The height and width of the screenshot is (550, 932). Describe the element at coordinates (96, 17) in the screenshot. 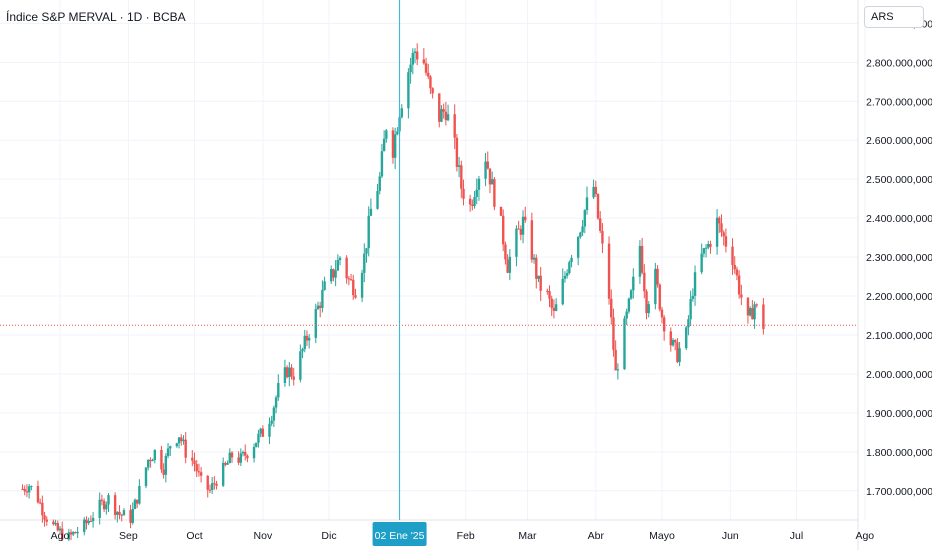

I see `chart-title: Índice S&P MERVAL · 1D · BCBA` at that location.